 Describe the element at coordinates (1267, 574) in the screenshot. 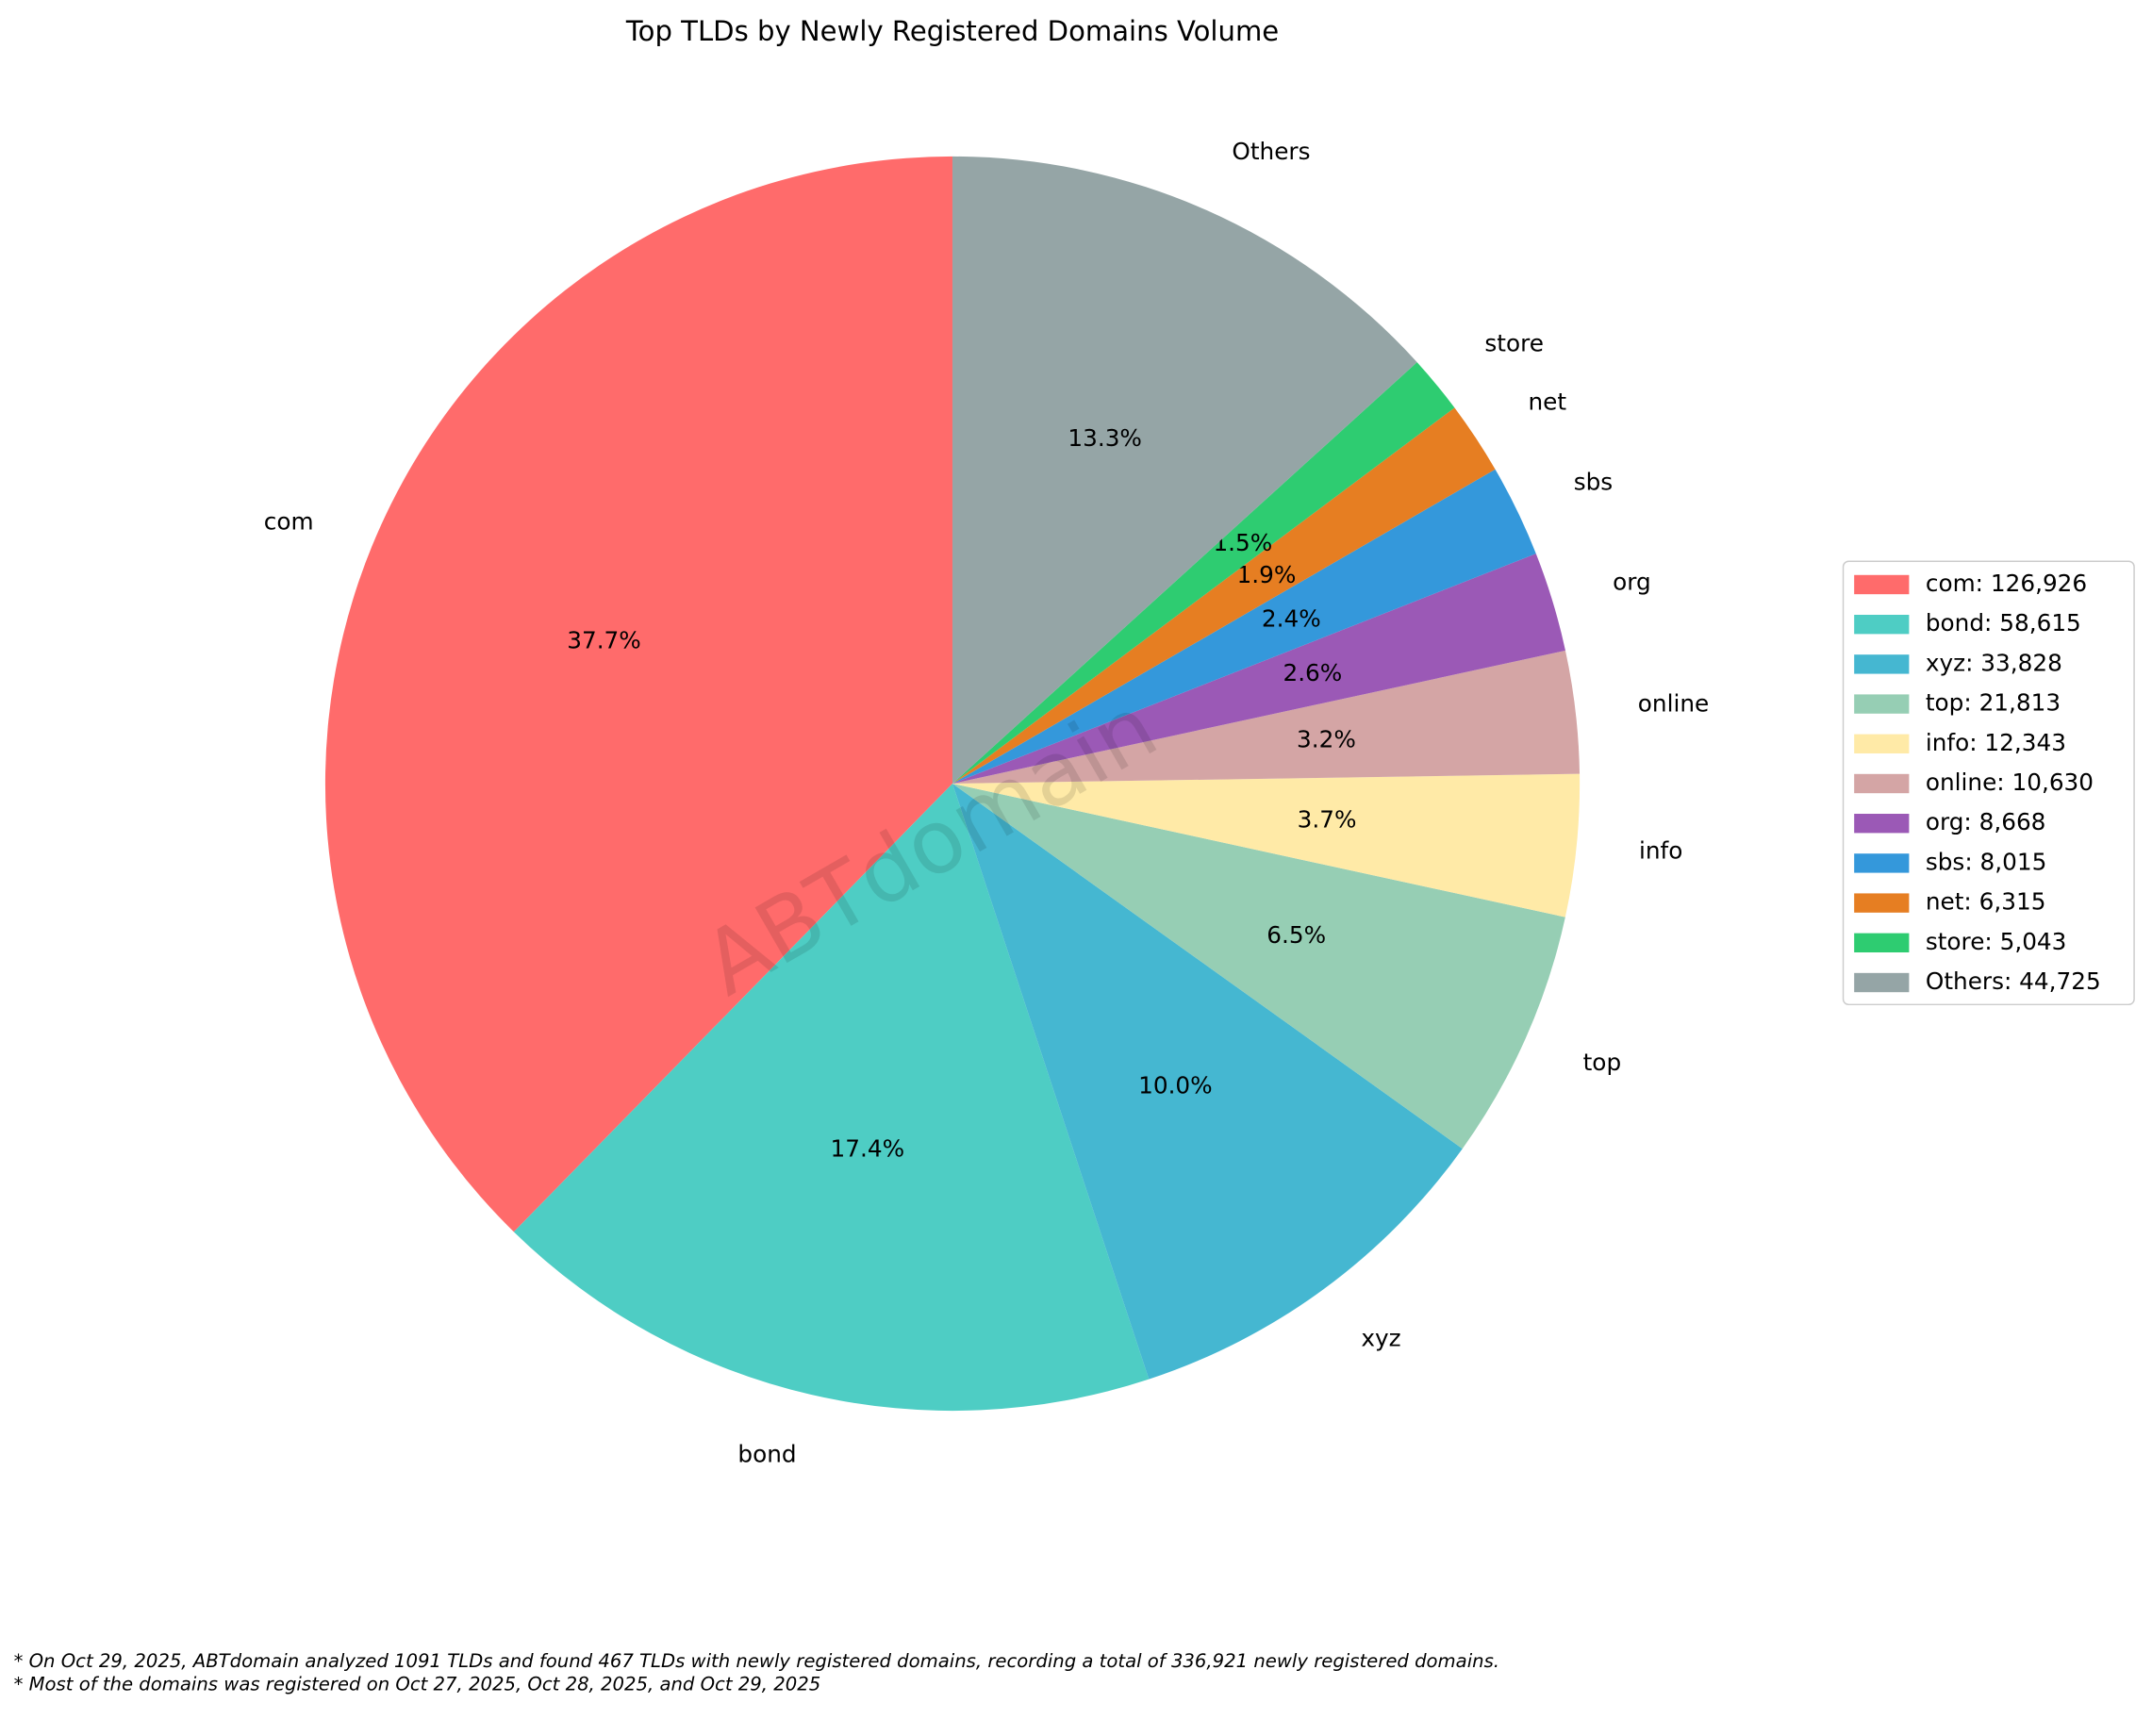

I see `percent-label: 1.9%` at that location.